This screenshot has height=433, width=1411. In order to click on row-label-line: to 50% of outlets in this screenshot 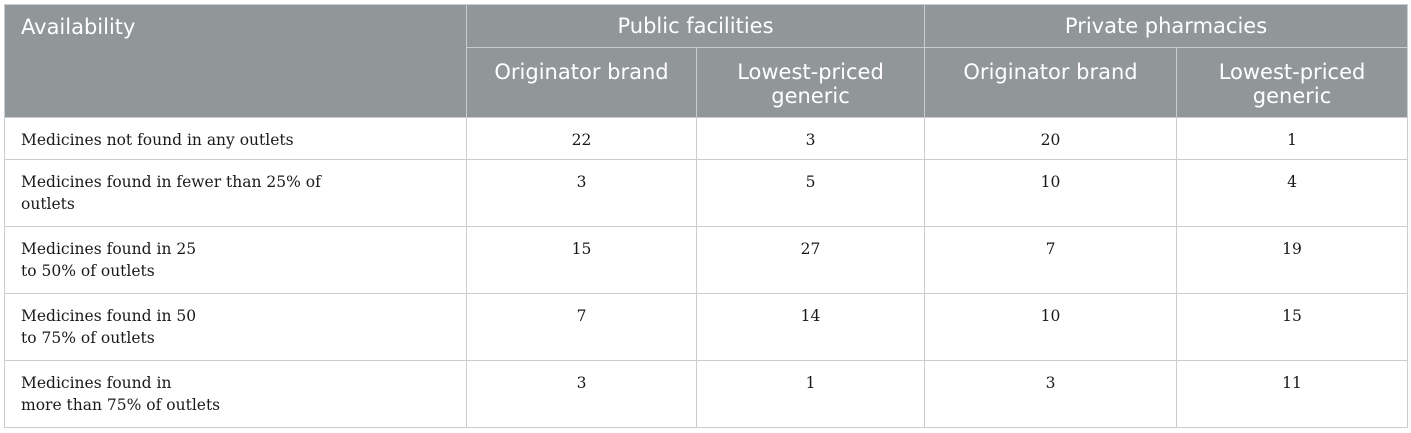, I will do `click(88, 271)`.